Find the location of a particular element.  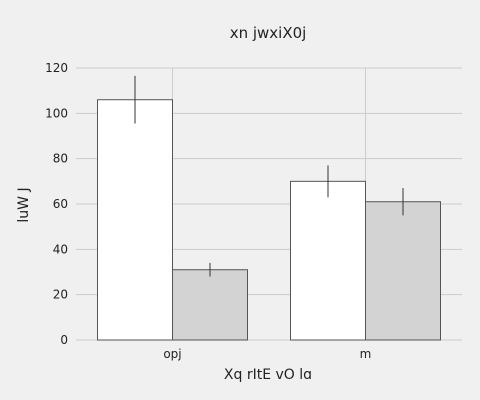

x-tick-label: m is located at coordinates (366, 354).